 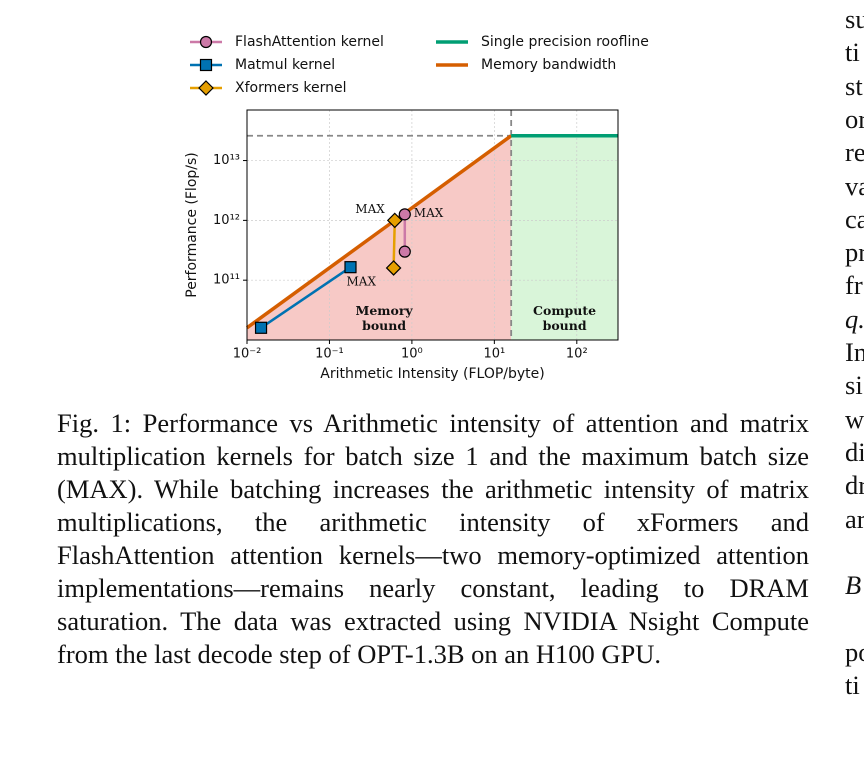 I want to click on x-tick-label: 10⁻², so click(x=247, y=354).